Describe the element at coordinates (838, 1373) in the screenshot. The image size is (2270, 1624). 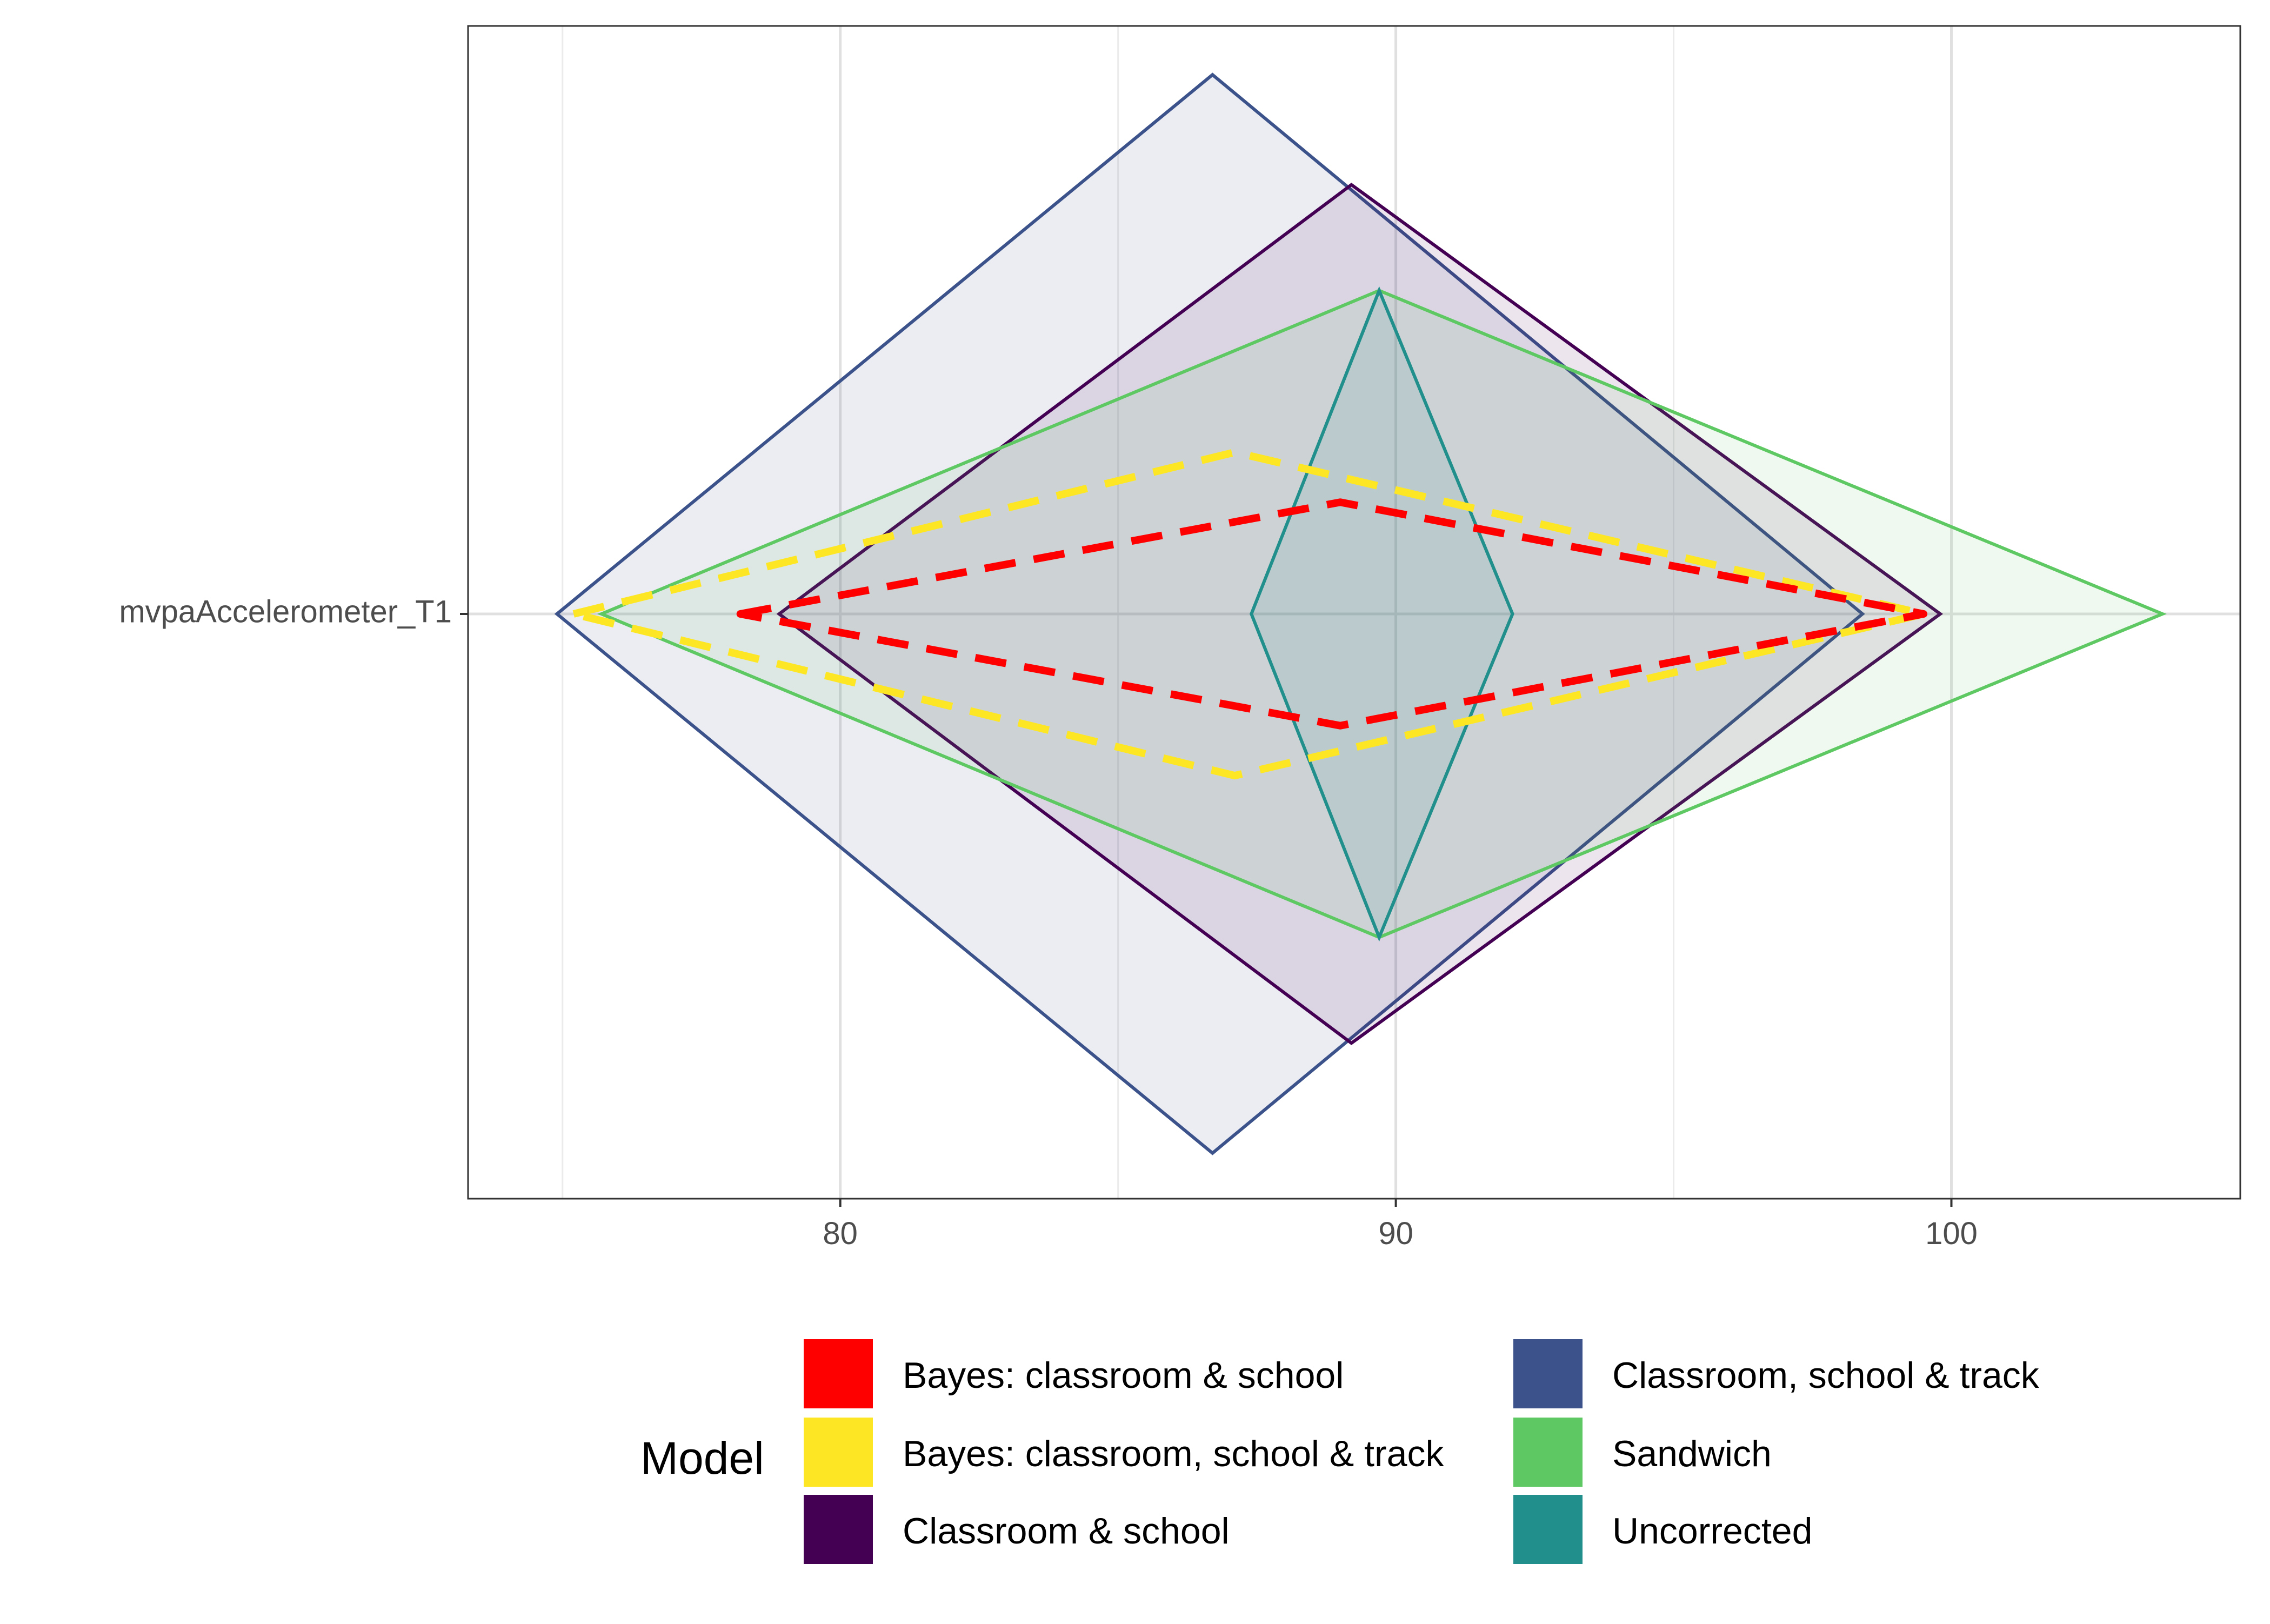
I see `legend-key-bayes-classroom-school` at that location.